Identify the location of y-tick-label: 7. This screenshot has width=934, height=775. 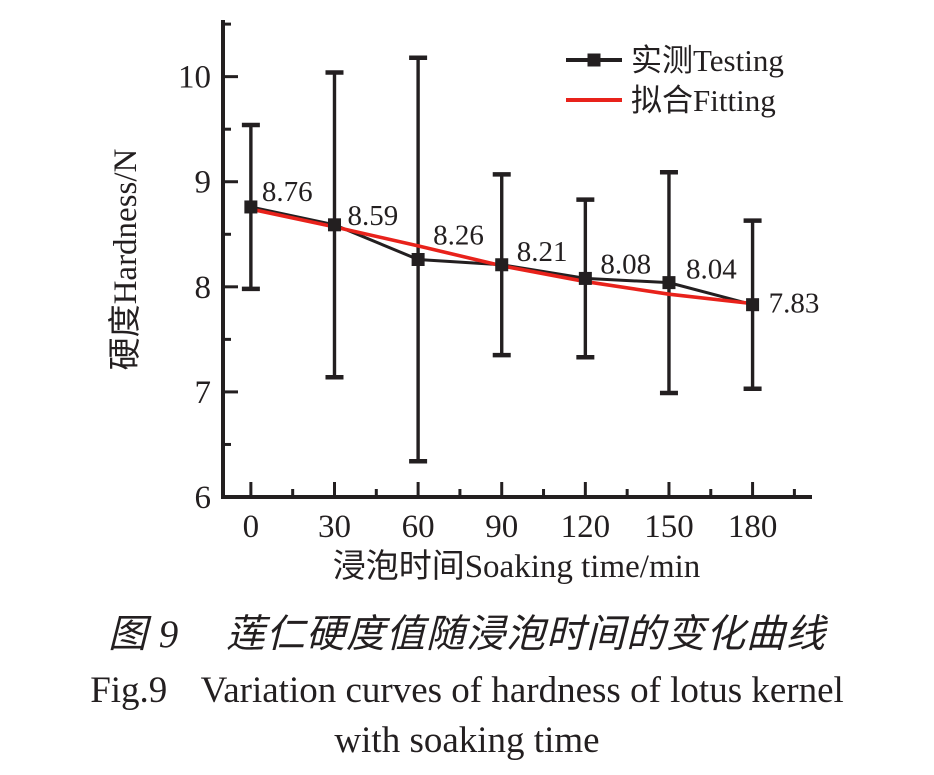
(203, 393).